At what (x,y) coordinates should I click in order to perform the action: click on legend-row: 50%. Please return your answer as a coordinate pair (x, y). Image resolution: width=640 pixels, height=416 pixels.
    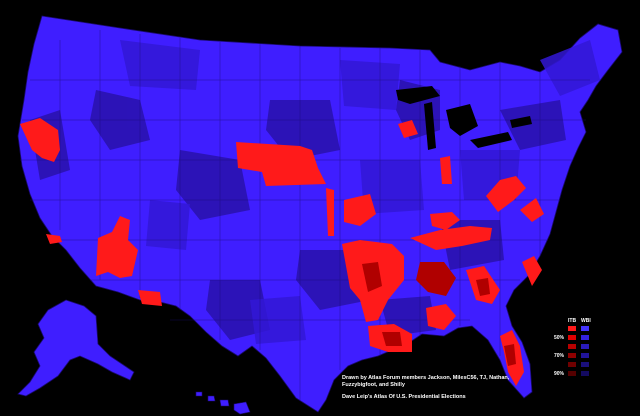
    Looking at the image, I should click on (574, 338).